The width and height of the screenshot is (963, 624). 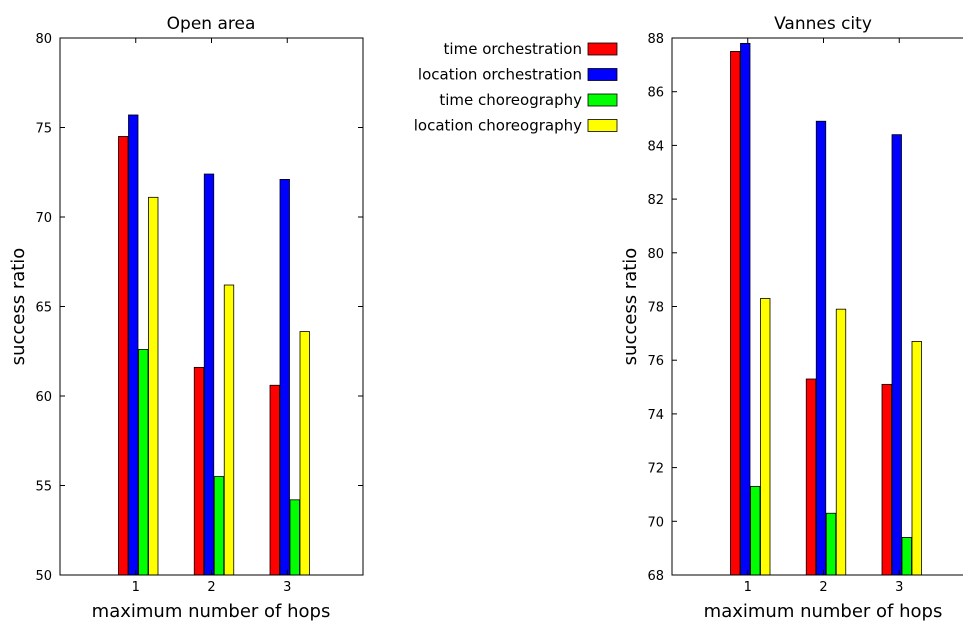 I want to click on chart-title: Open area, so click(x=211, y=24).